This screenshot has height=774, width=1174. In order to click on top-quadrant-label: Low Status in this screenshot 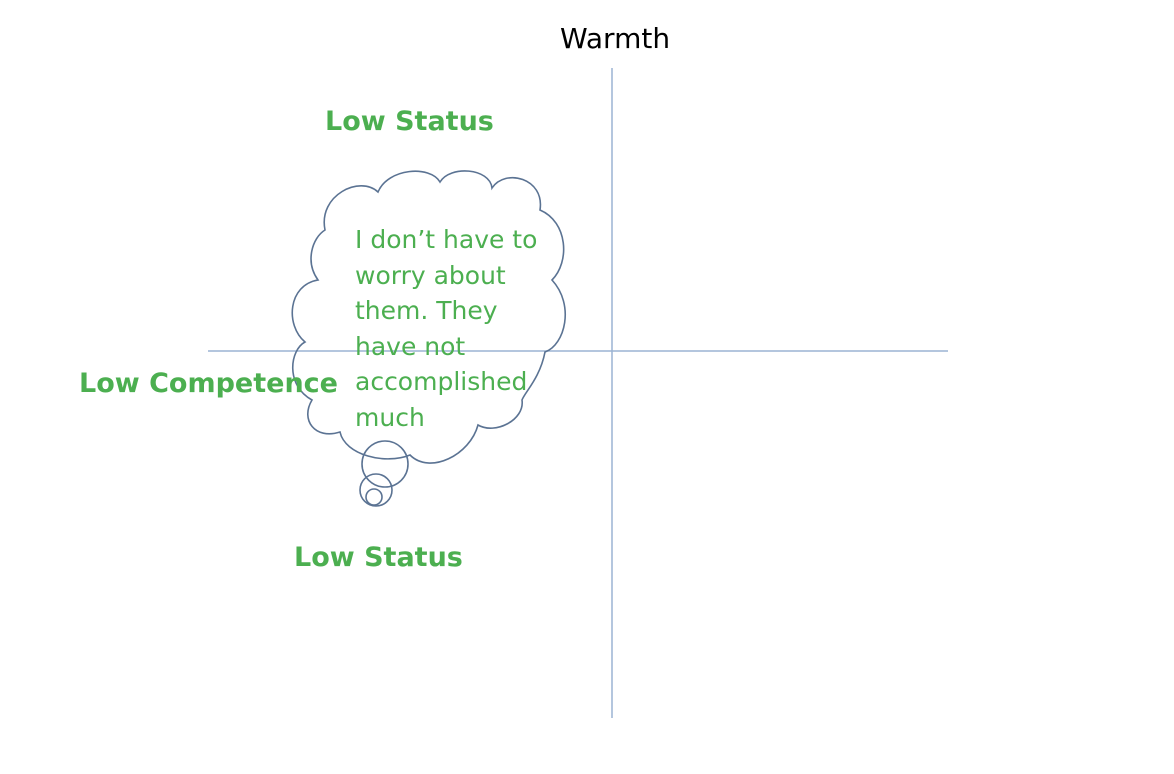, I will do `click(409, 121)`.